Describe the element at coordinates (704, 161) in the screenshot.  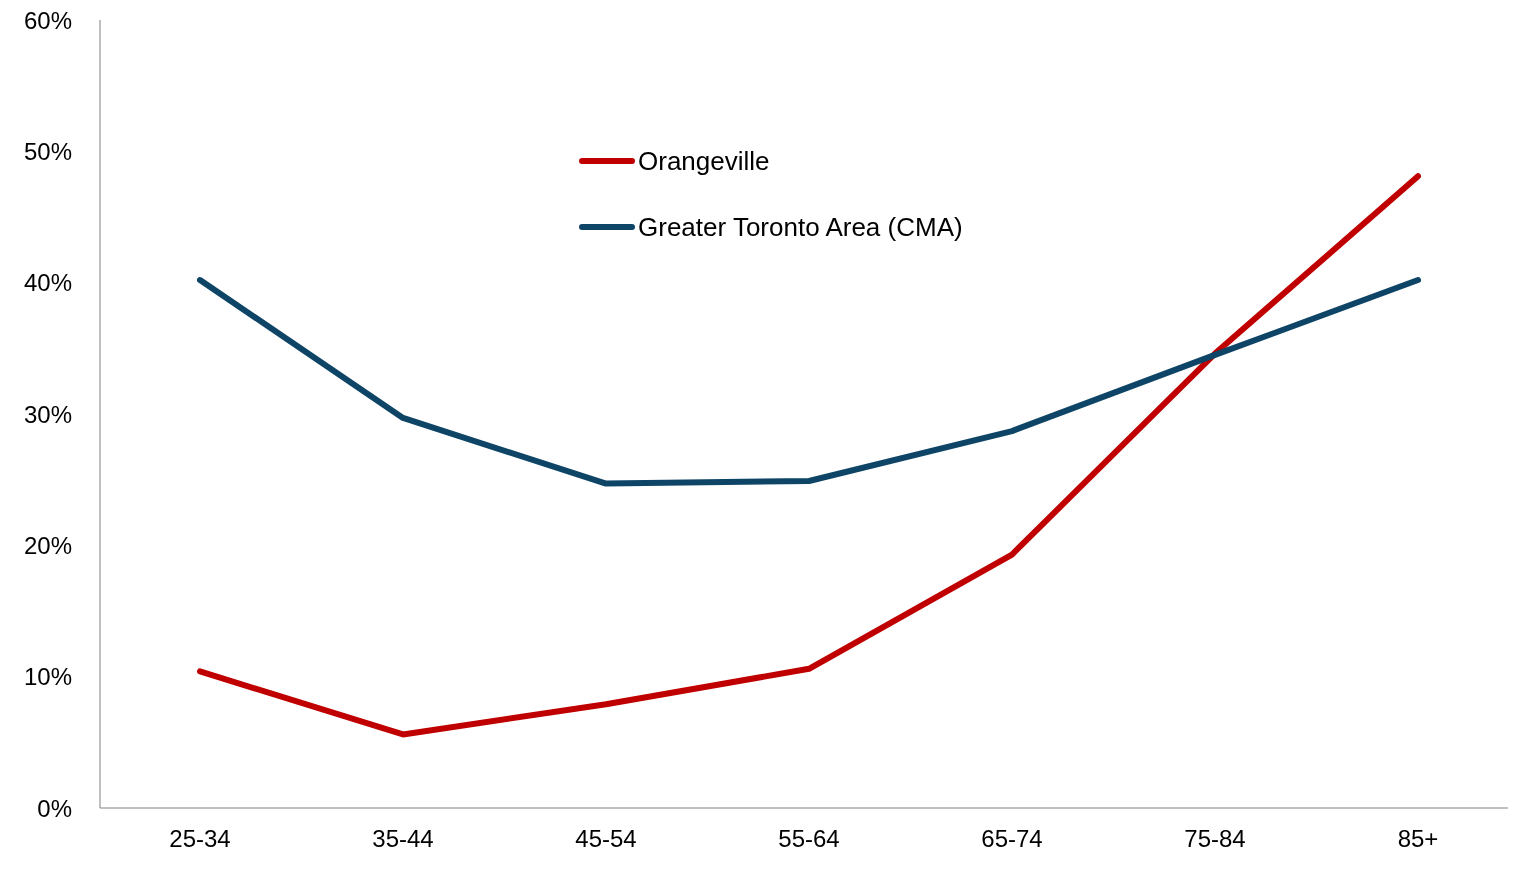
I see `legend-label: Orangeville` at that location.